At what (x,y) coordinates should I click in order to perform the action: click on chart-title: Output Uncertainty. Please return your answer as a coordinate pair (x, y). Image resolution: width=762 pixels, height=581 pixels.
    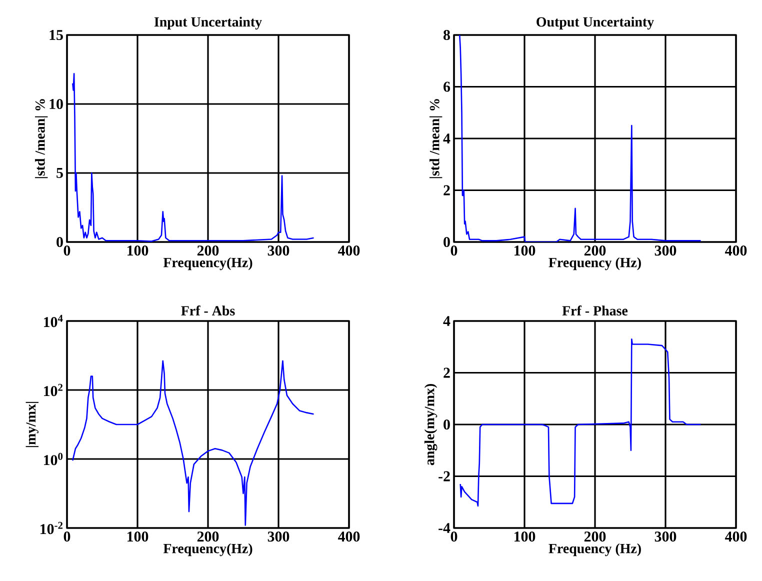
    Looking at the image, I should click on (595, 23).